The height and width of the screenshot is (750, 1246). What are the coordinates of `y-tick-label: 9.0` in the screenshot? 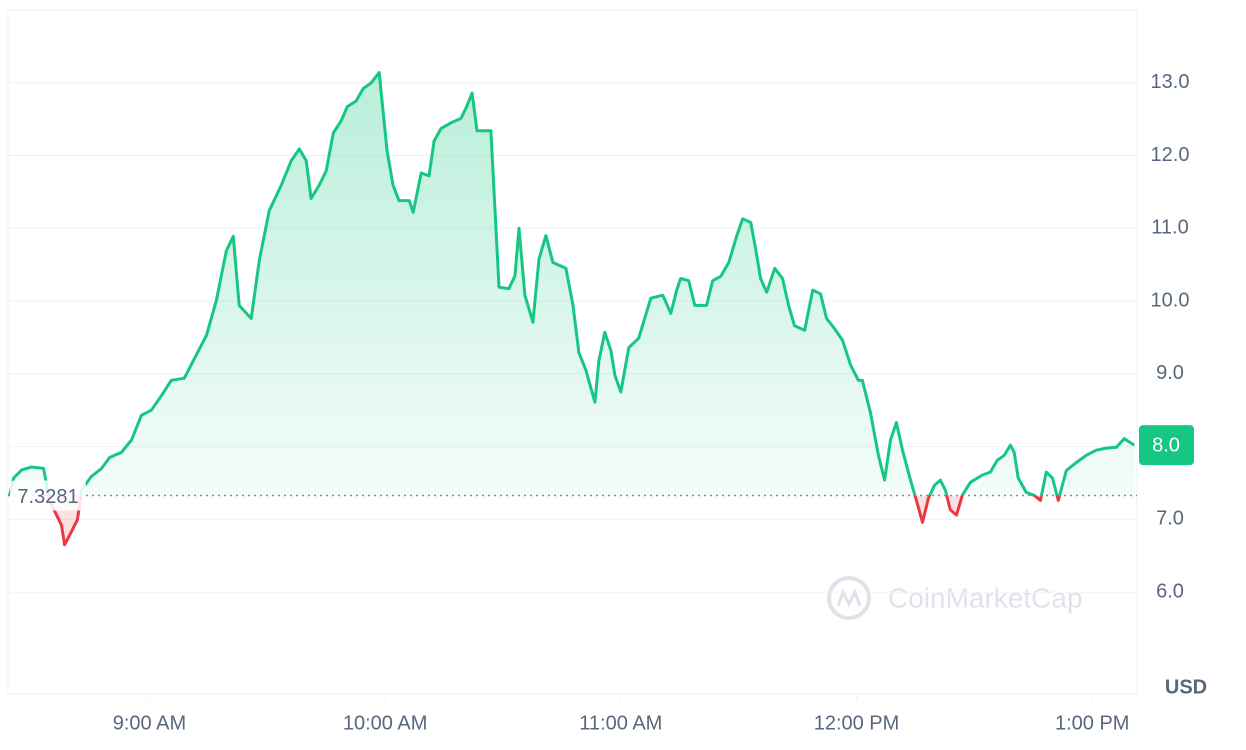 It's located at (1170, 373).